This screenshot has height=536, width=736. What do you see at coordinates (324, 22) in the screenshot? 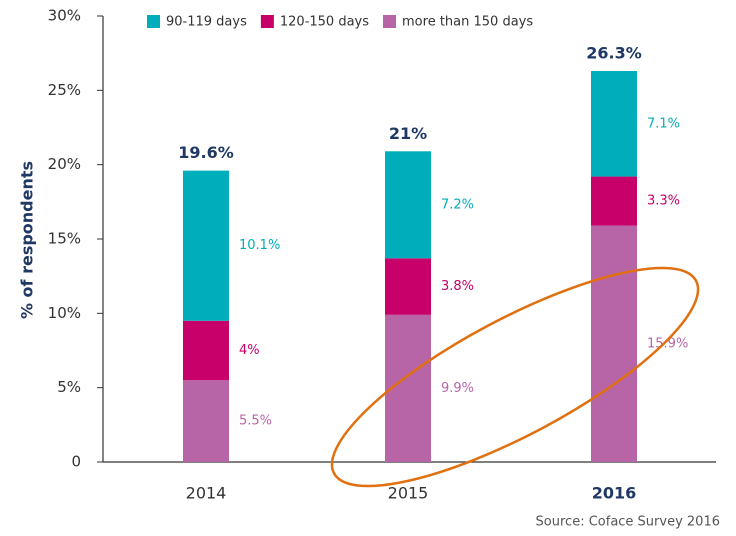
I see `legend-label: 120-150 days` at bounding box center [324, 22].